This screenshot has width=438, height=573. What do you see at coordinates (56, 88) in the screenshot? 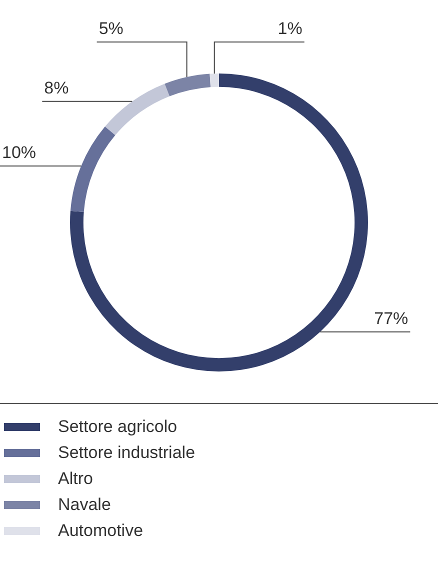
I see `data-label: 8%` at bounding box center [56, 88].